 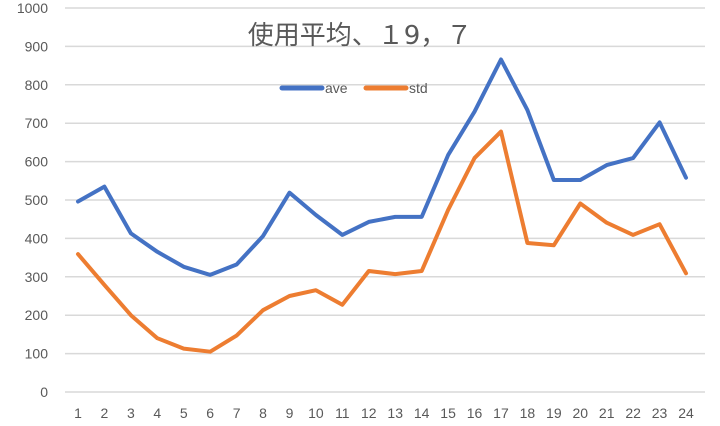 I want to click on y-tick-label: 800, so click(x=37, y=85).